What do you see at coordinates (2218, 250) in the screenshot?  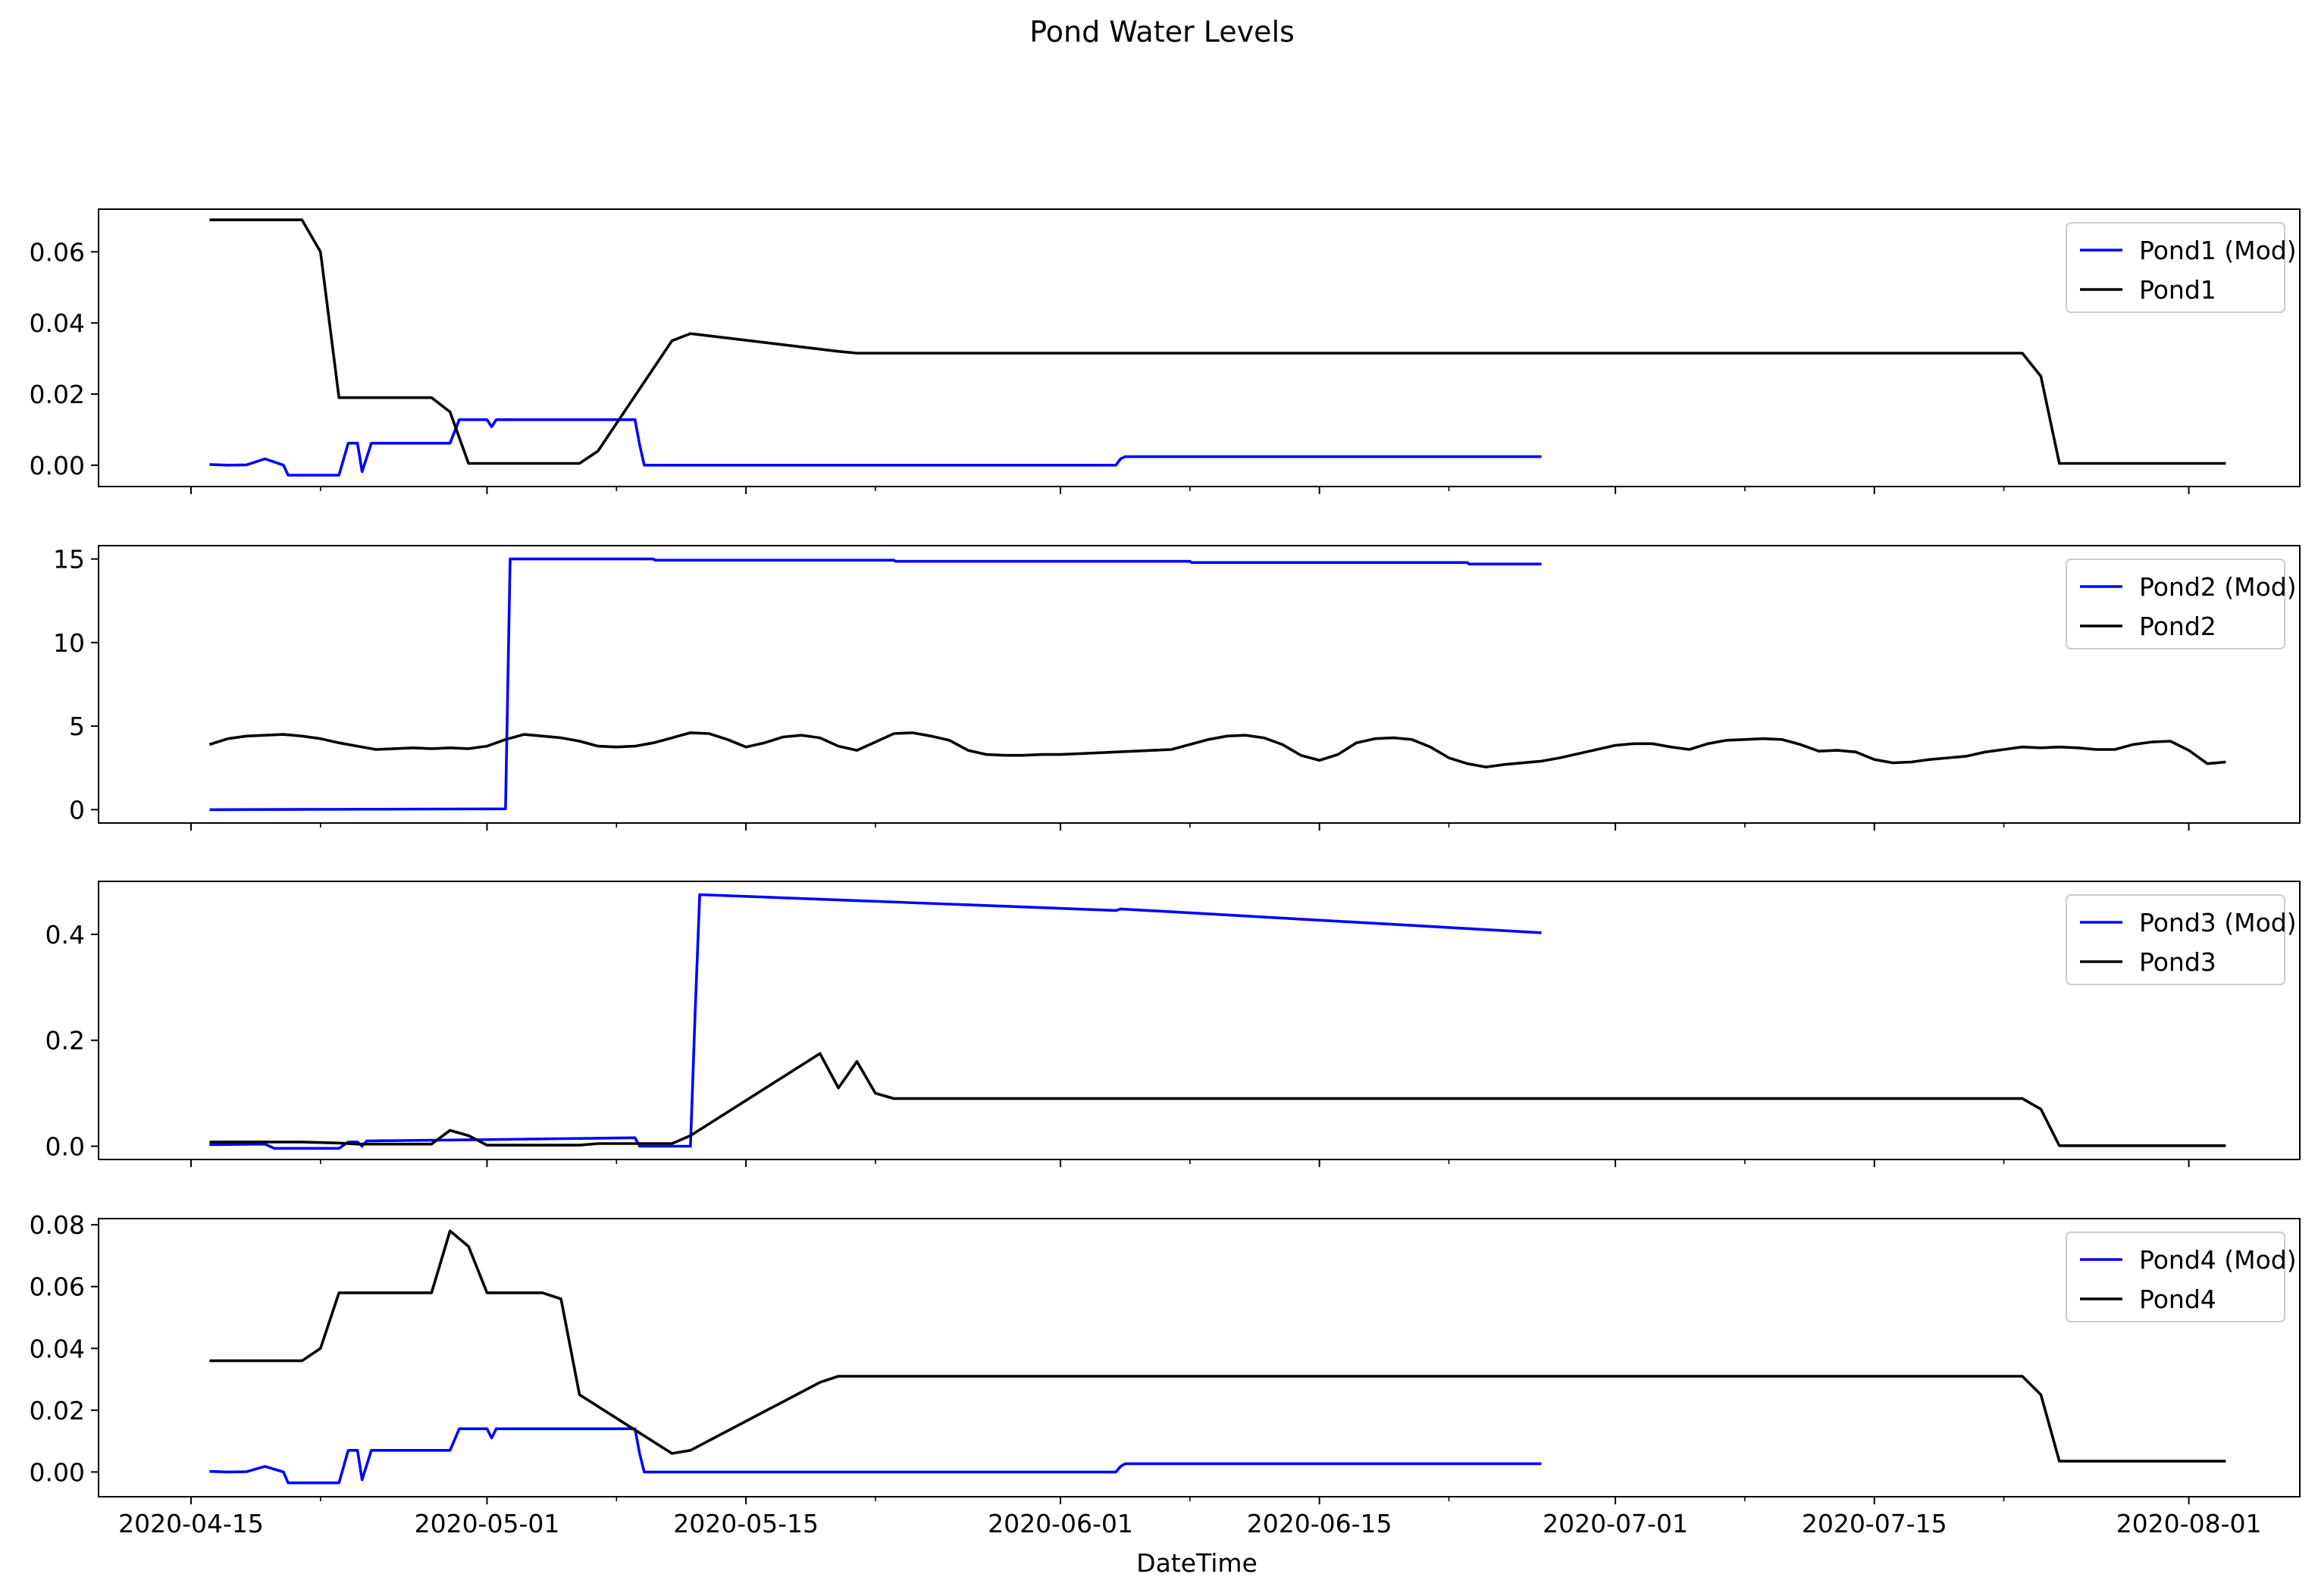 I see `legend-label: Pond1 (Mod)` at bounding box center [2218, 250].